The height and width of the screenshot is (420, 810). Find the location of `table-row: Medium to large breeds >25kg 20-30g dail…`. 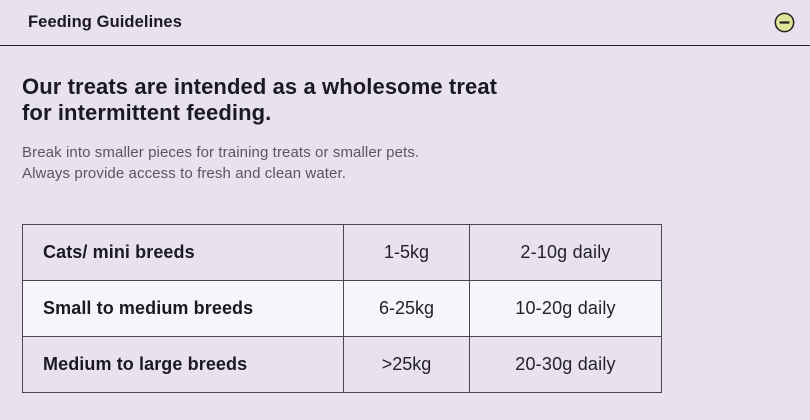

table-row: Medium to large breeds >25kg 20-30g dail… is located at coordinates (342, 364).